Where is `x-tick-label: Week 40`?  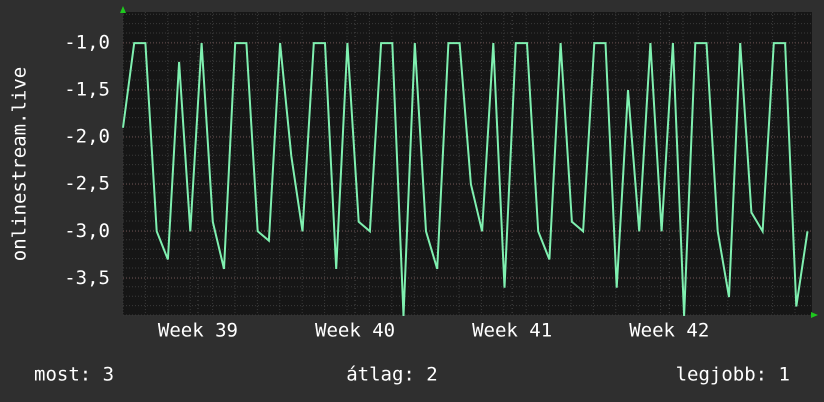
x-tick-label: Week 40 is located at coordinates (355, 331).